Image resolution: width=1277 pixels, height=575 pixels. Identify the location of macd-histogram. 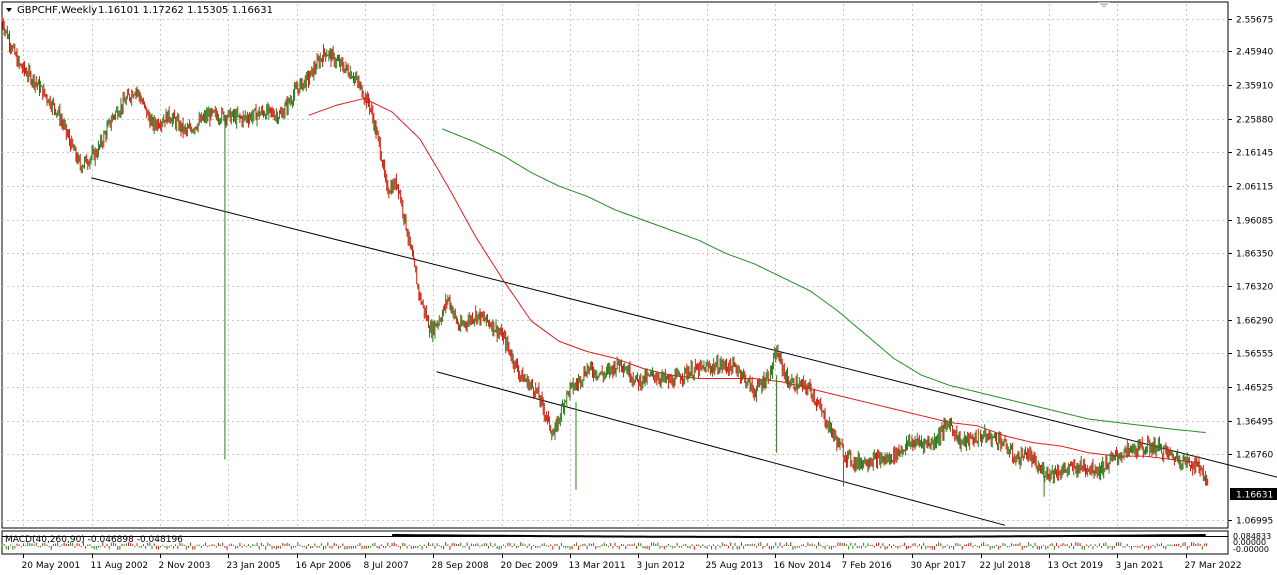
(614, 542).